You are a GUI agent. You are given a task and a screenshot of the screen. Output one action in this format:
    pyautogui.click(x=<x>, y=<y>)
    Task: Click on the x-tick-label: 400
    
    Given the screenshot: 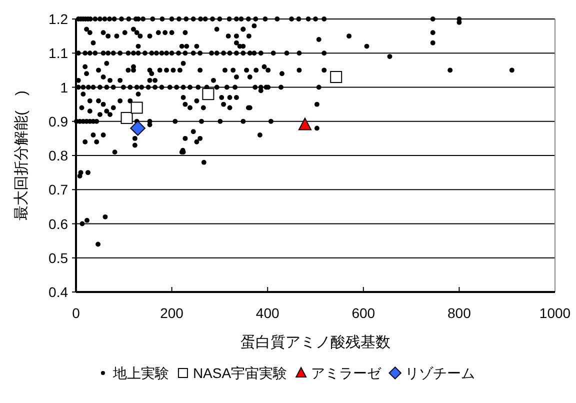 What is the action you would take?
    pyautogui.click(x=268, y=313)
    